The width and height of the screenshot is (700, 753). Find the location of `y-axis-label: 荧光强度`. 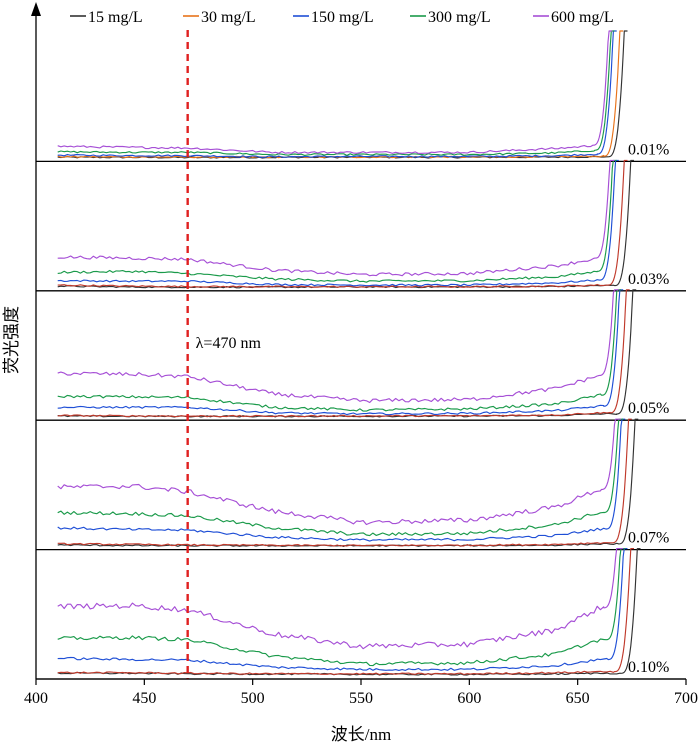

y-axis-label: 荧光强度 is located at coordinates (11, 340).